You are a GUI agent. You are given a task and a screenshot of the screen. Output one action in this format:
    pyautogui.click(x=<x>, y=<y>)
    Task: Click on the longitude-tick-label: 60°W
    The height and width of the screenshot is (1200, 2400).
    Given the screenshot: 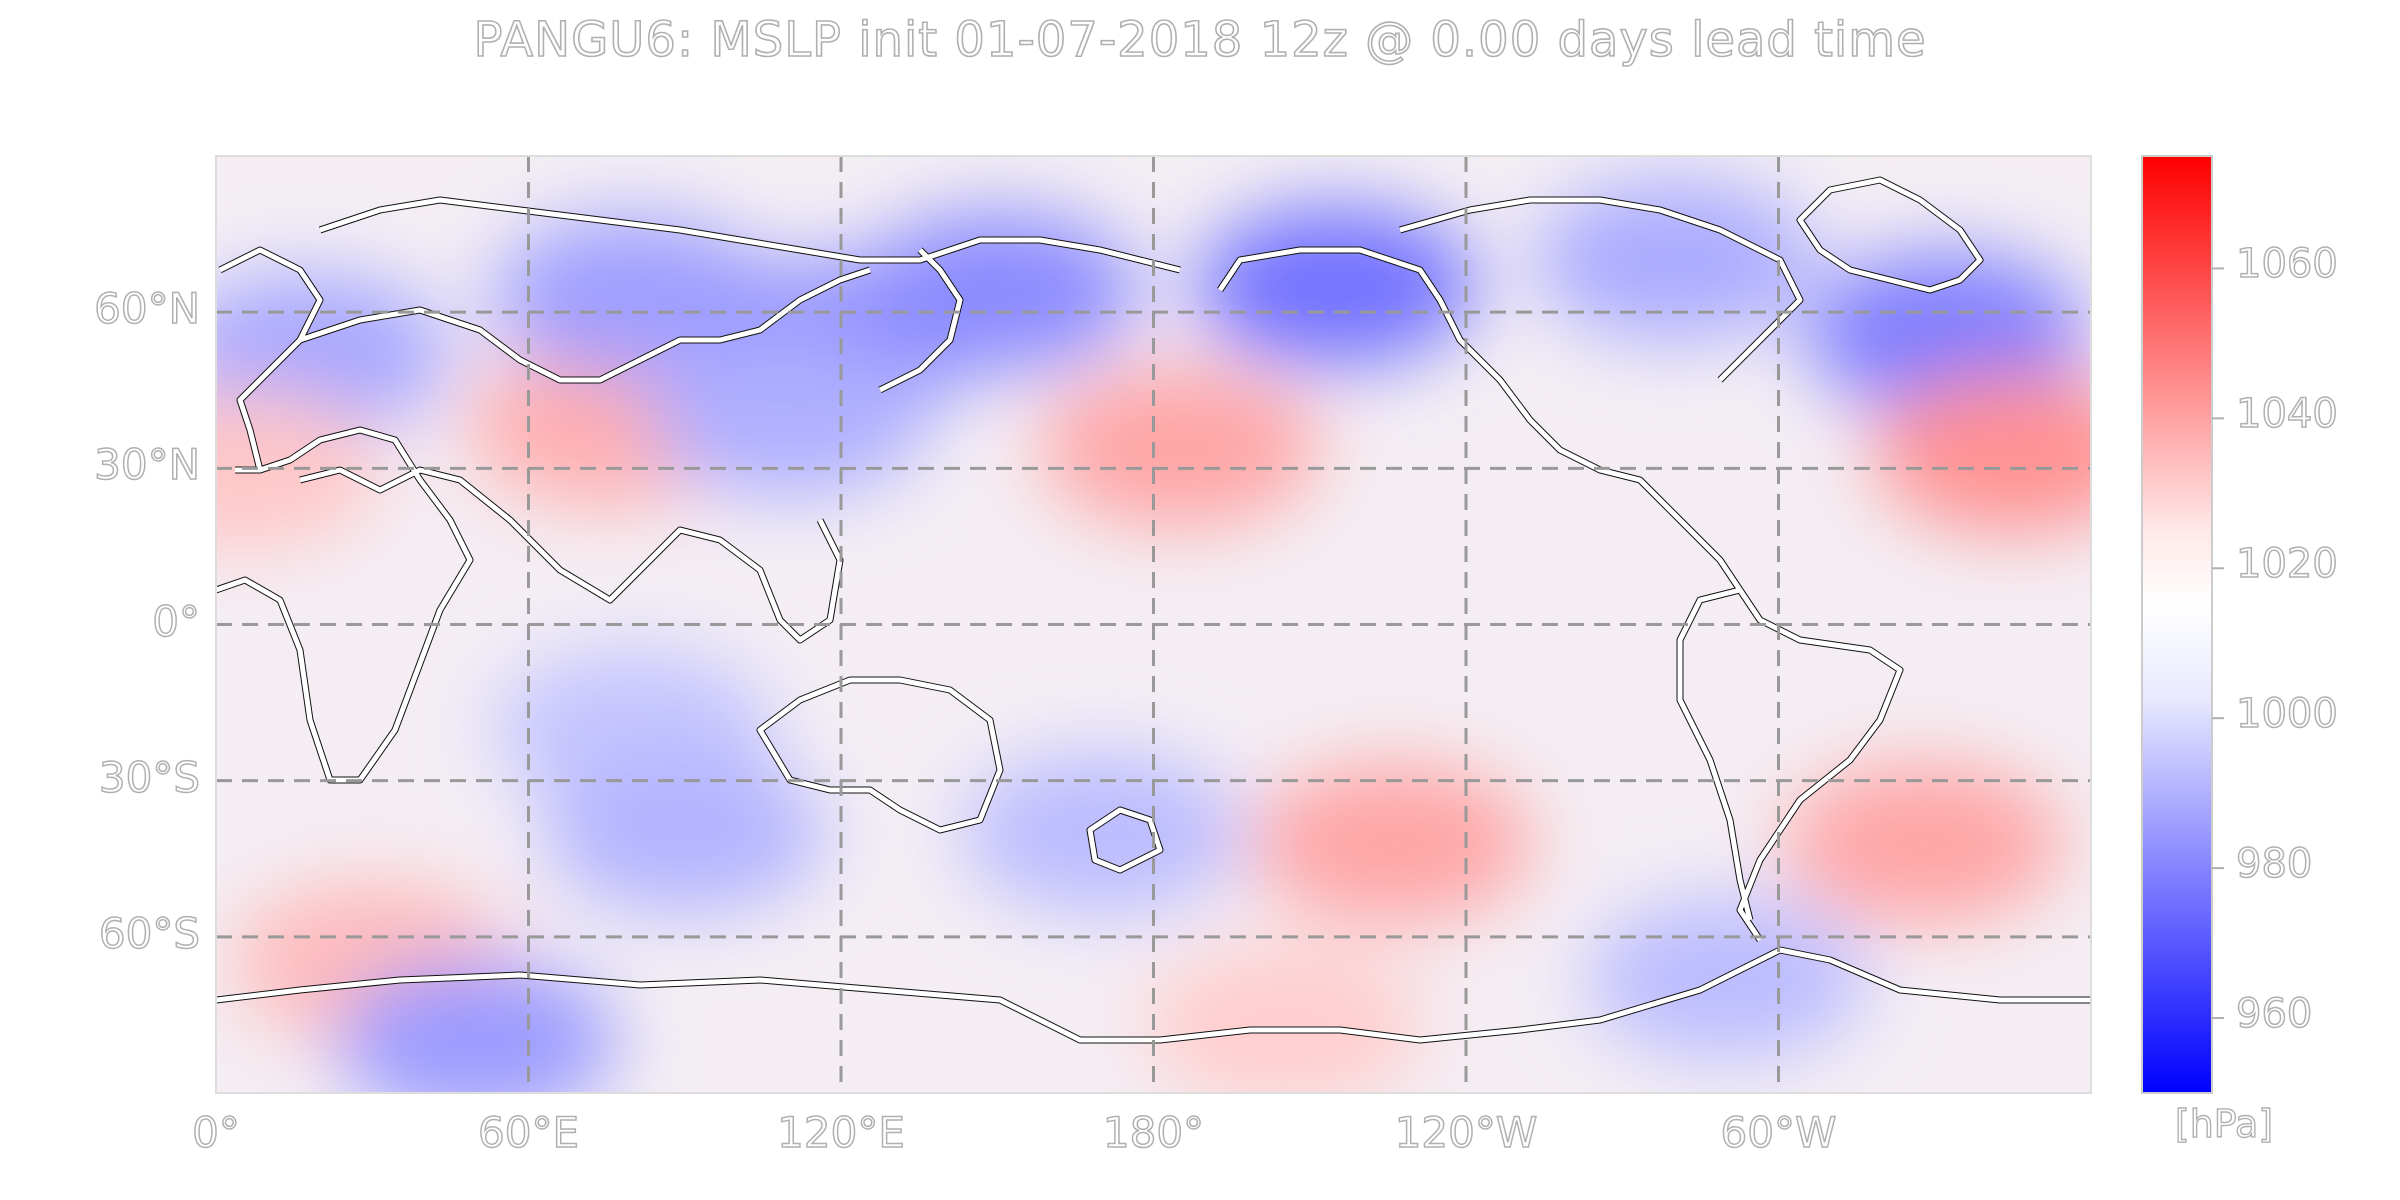 What is the action you would take?
    pyautogui.click(x=1778, y=1132)
    